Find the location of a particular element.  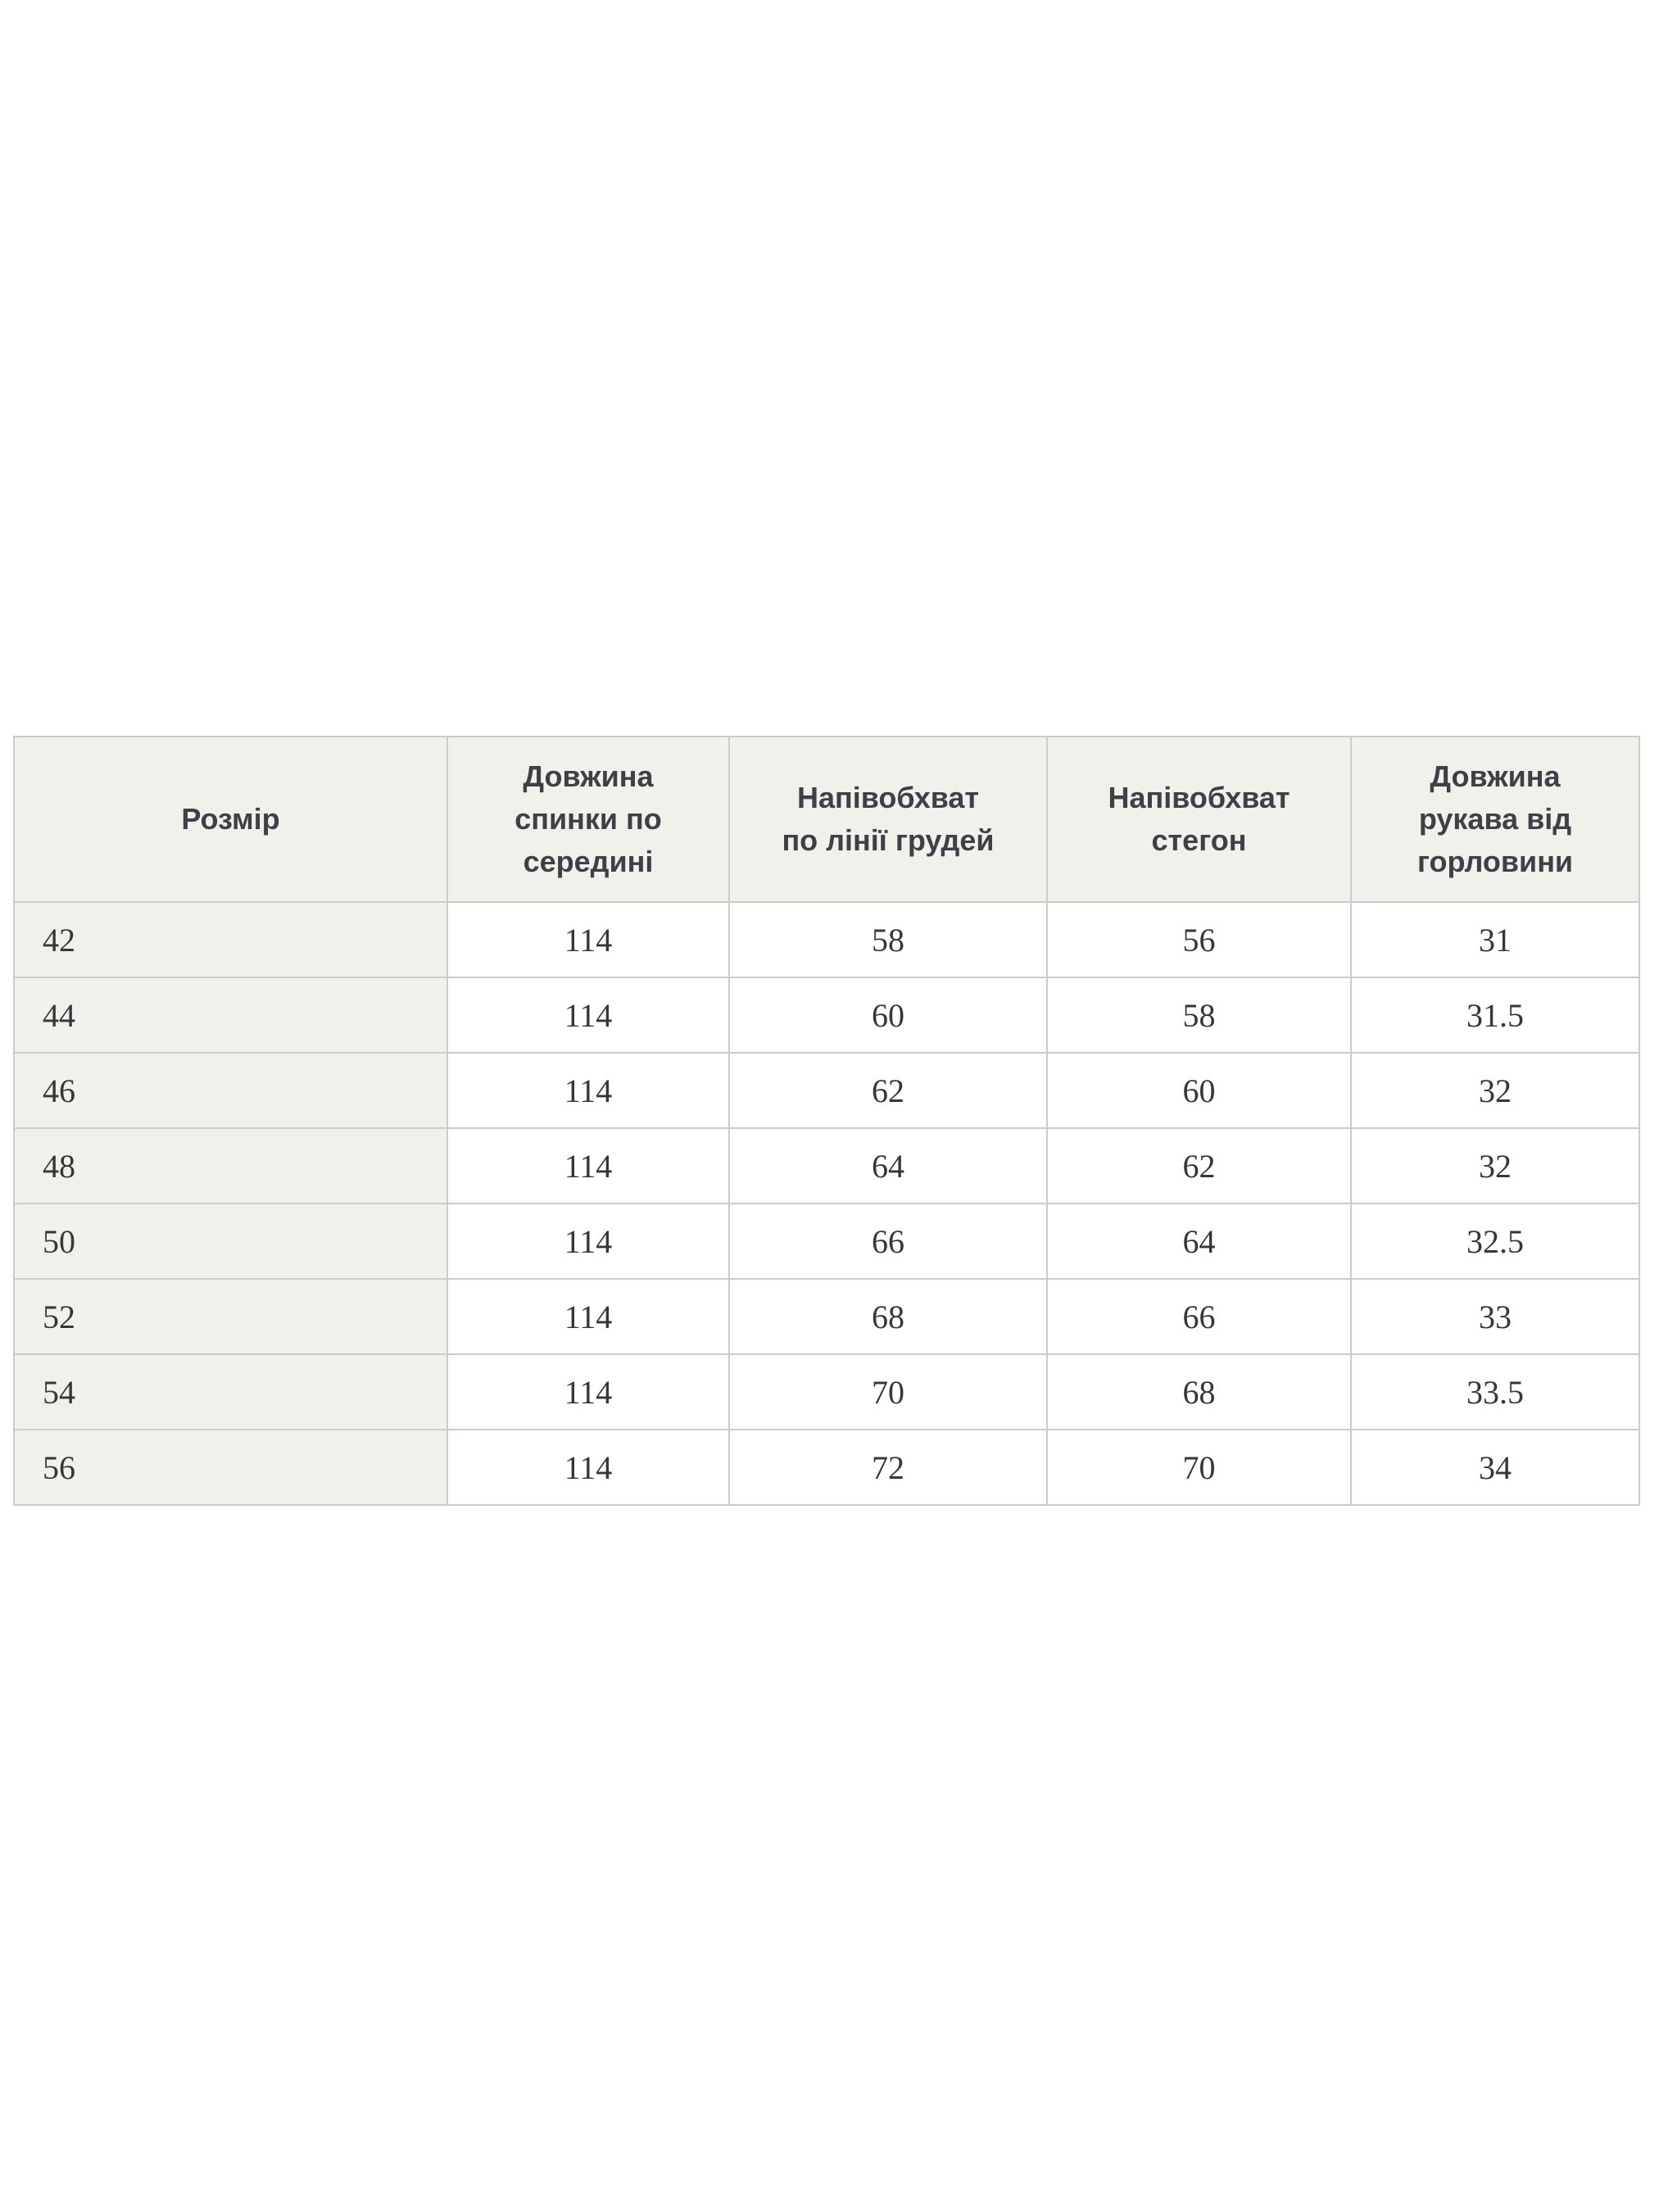

table-row: 44 114 60 58 31.5 is located at coordinates (826, 1015).